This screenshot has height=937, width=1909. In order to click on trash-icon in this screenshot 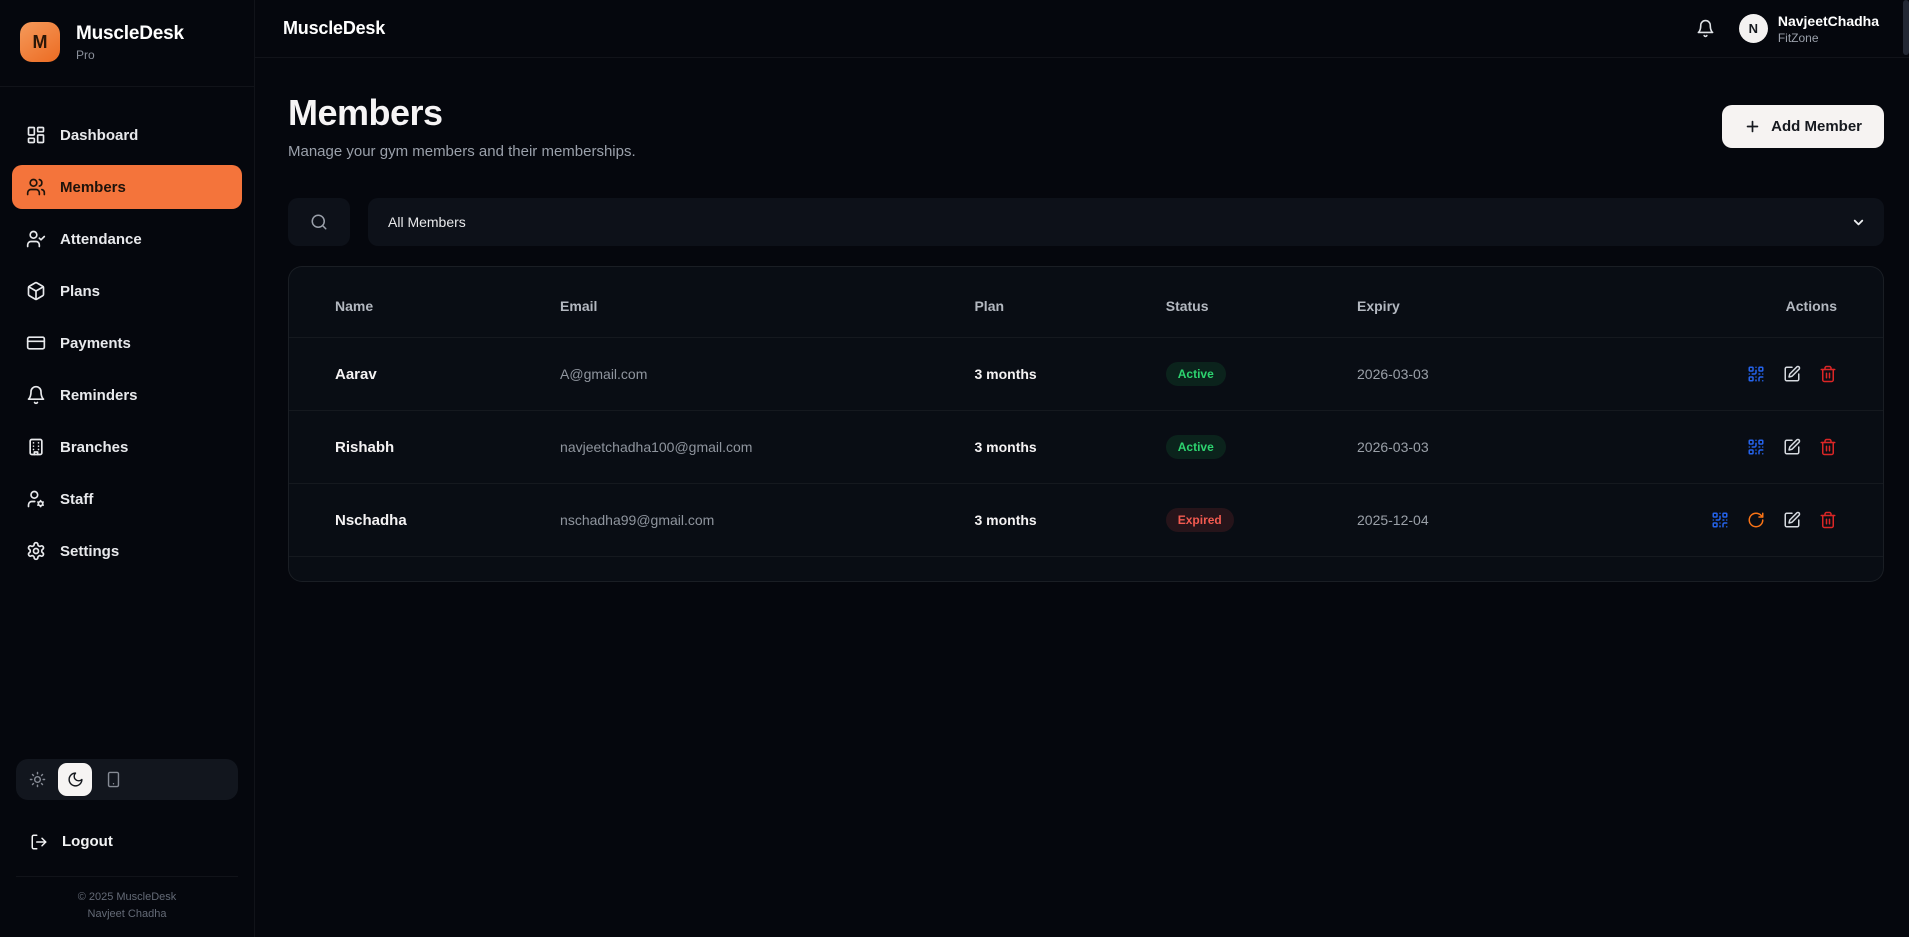, I will do `click(1828, 520)`.